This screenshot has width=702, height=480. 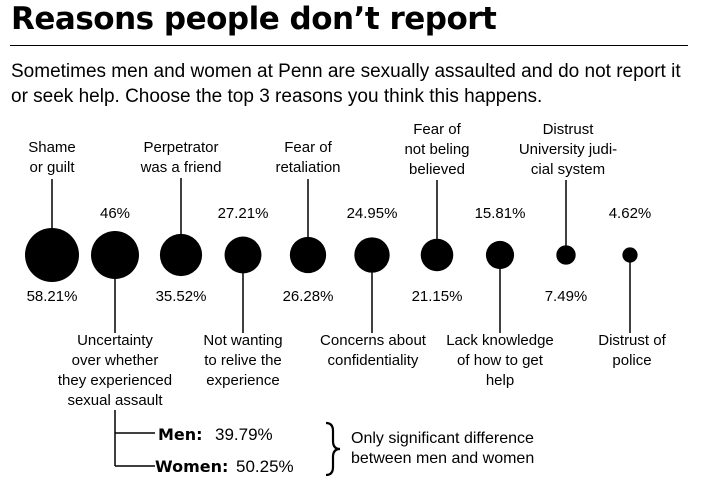 I want to click on breakdown-men-label: Men:, so click(x=180, y=434).